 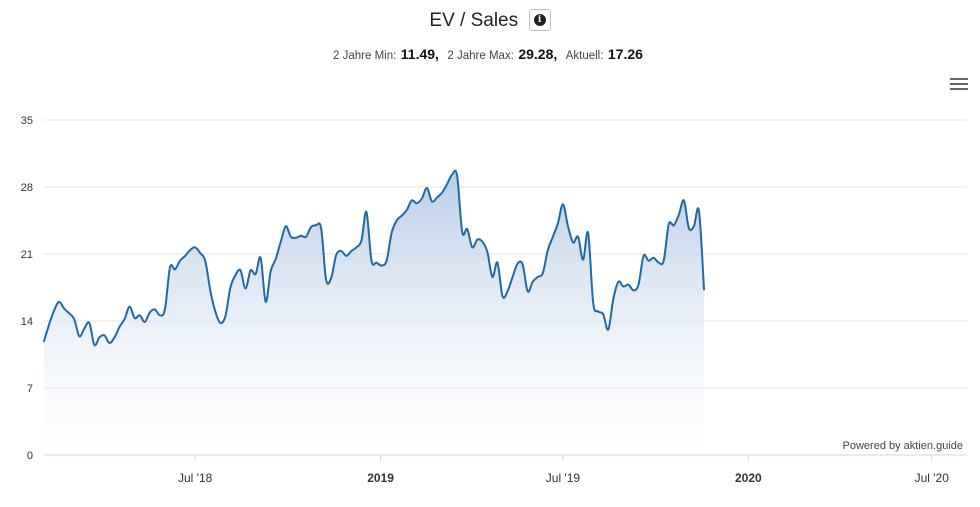 I want to click on info-circle-icon: i, so click(x=539, y=20).